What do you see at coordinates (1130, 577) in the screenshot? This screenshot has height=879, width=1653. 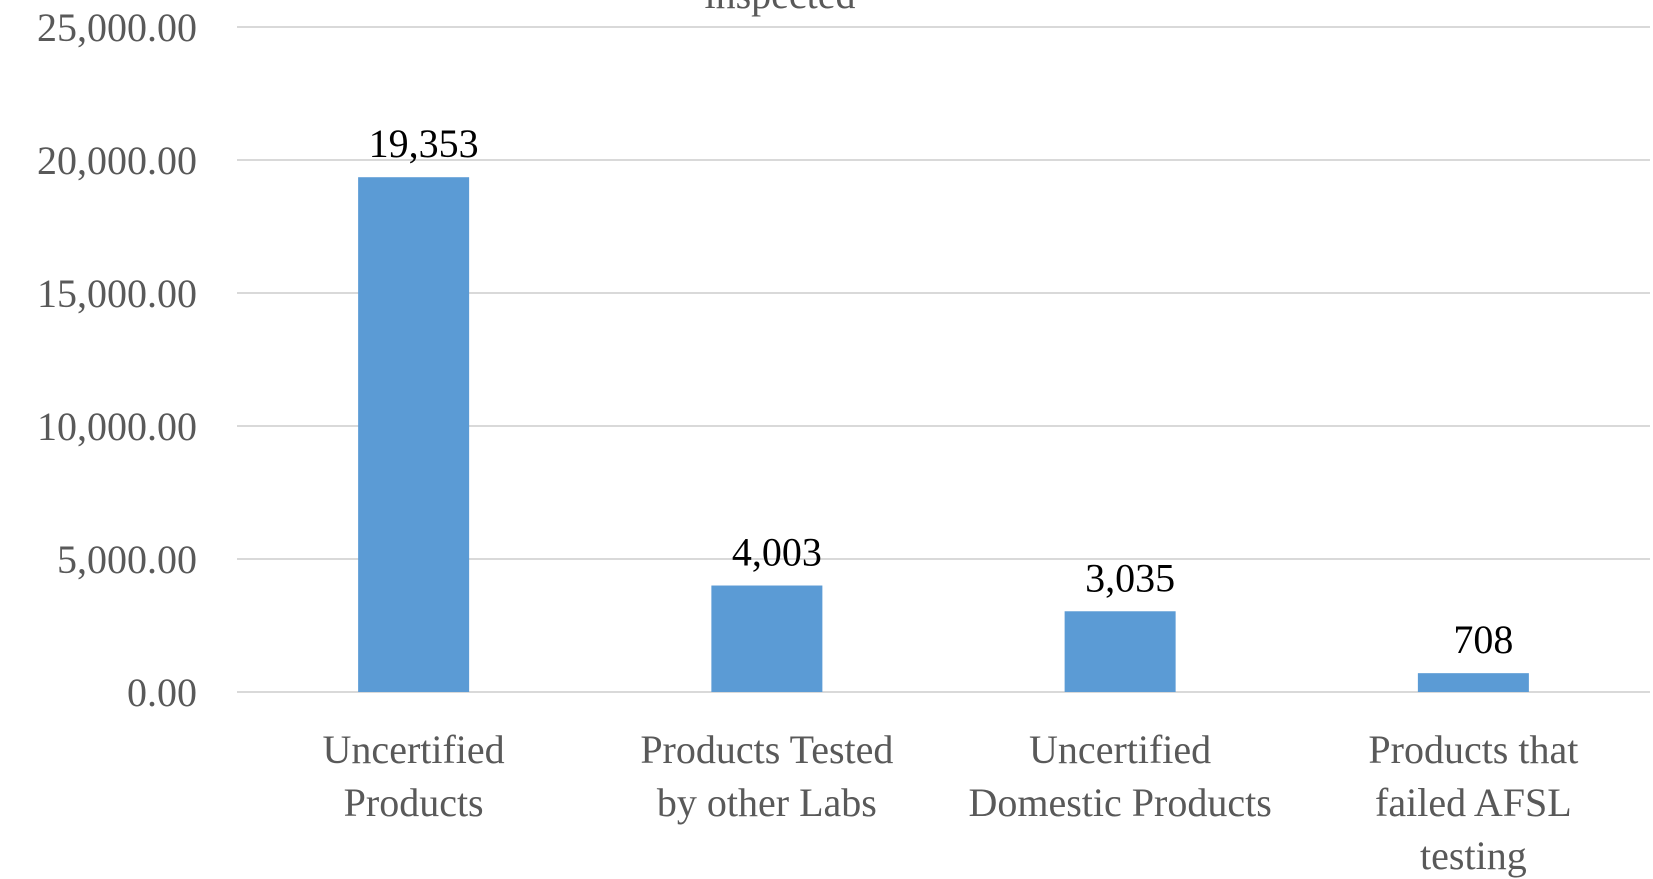 I see `data-label: 3,035` at bounding box center [1130, 577].